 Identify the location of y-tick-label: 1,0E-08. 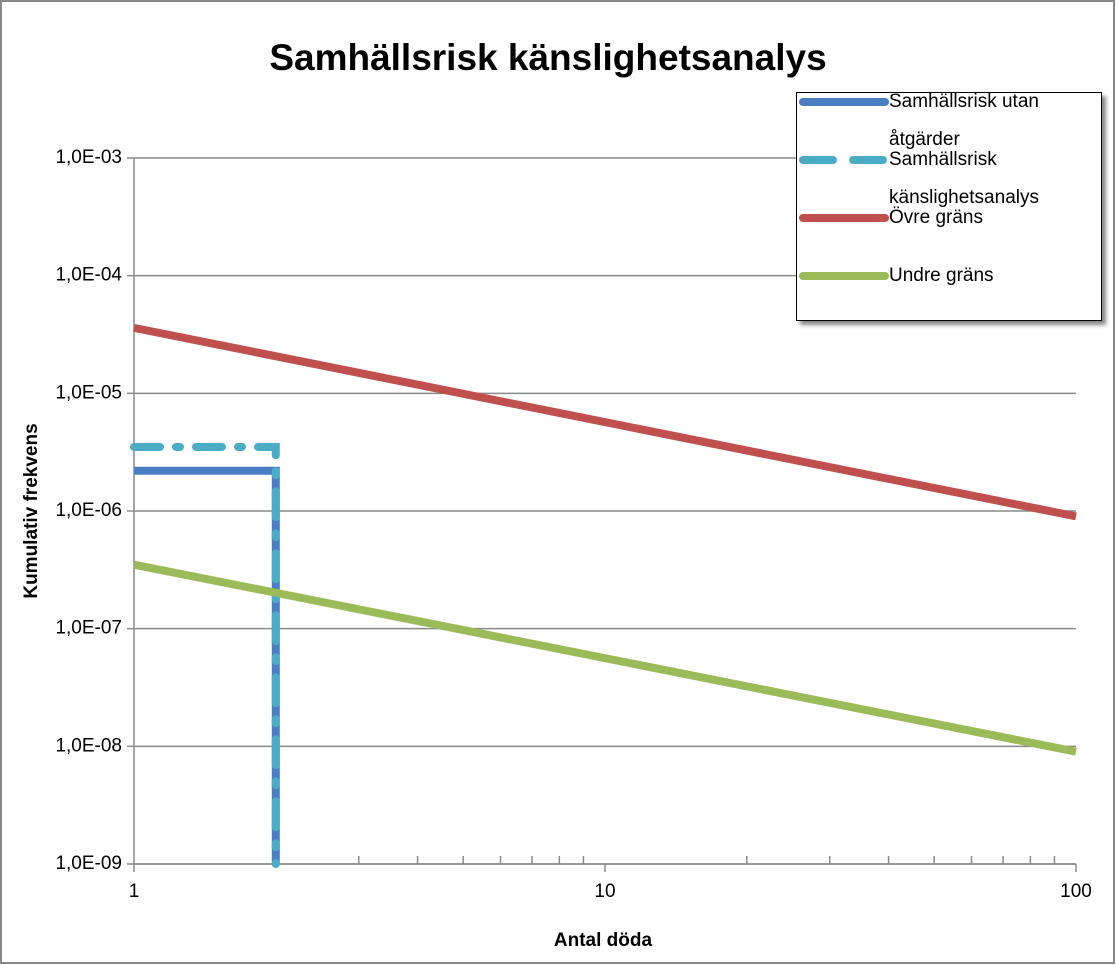
(88, 745).